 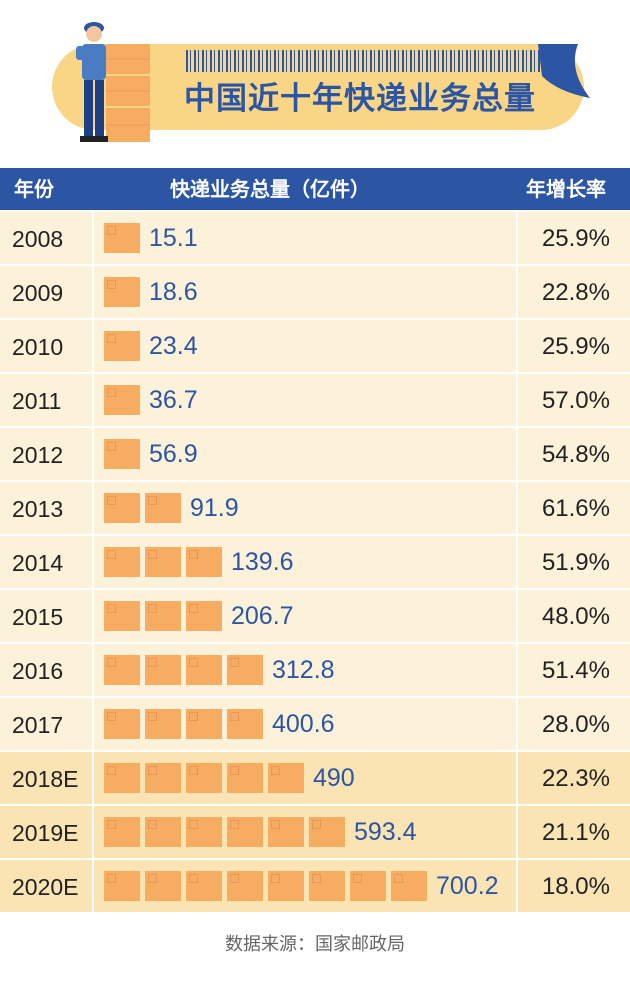 I want to click on year-label: 2018E, so click(x=45, y=779).